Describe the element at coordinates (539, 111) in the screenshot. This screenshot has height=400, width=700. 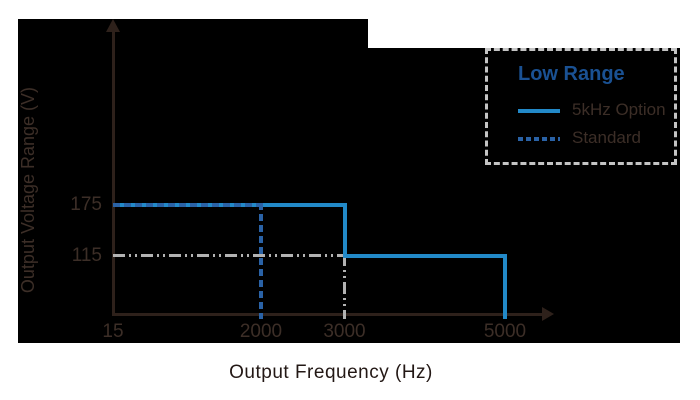
I see `legend-solid-line-swatch` at that location.